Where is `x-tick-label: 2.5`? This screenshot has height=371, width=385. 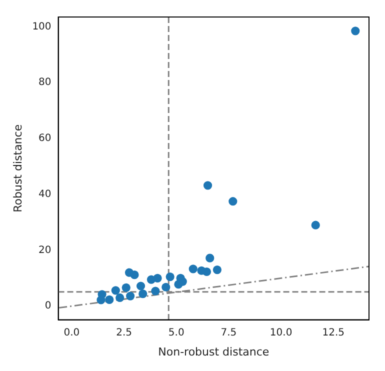
x-tick-label: 2.5 is located at coordinates (124, 332).